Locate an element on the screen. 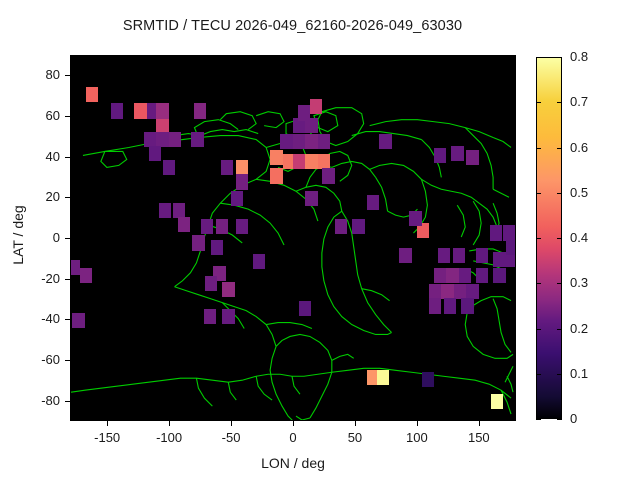  y-tick-label: -80 is located at coordinates (50, 400).